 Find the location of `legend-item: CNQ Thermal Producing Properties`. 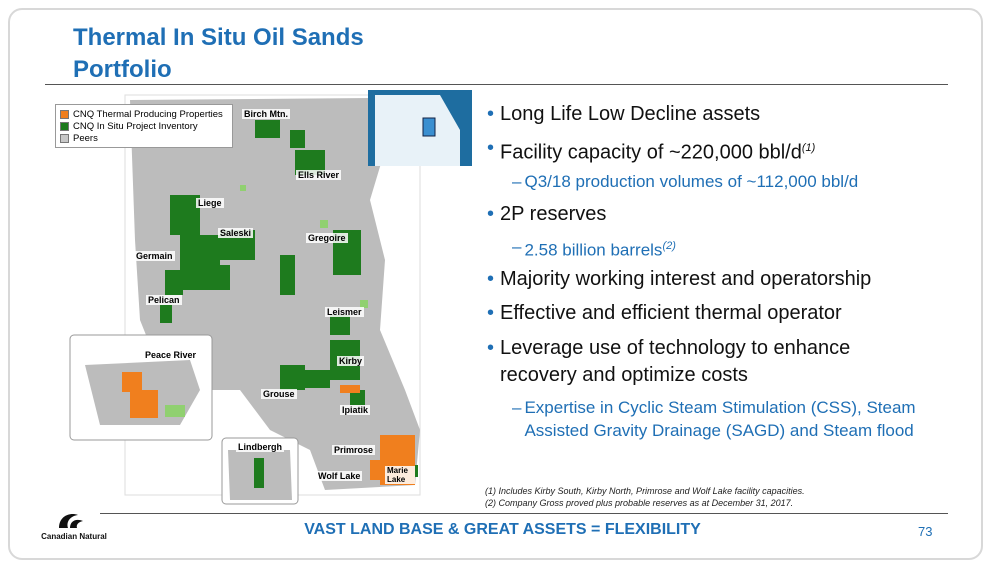

legend-item: CNQ Thermal Producing Properties is located at coordinates (144, 114).